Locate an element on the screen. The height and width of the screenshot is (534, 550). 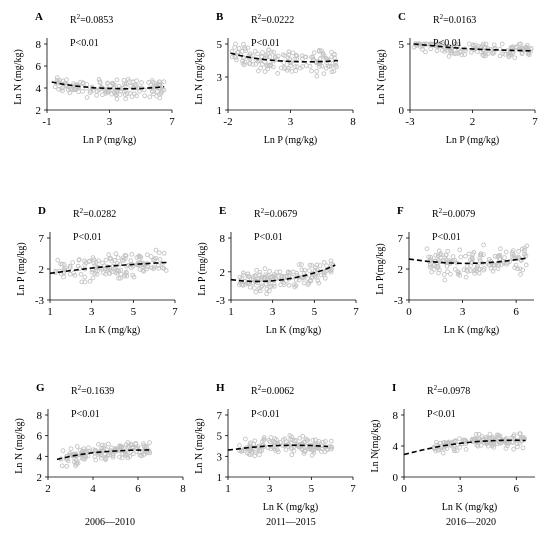
r-squared-sup: 2 is located at coordinates (436, 388).